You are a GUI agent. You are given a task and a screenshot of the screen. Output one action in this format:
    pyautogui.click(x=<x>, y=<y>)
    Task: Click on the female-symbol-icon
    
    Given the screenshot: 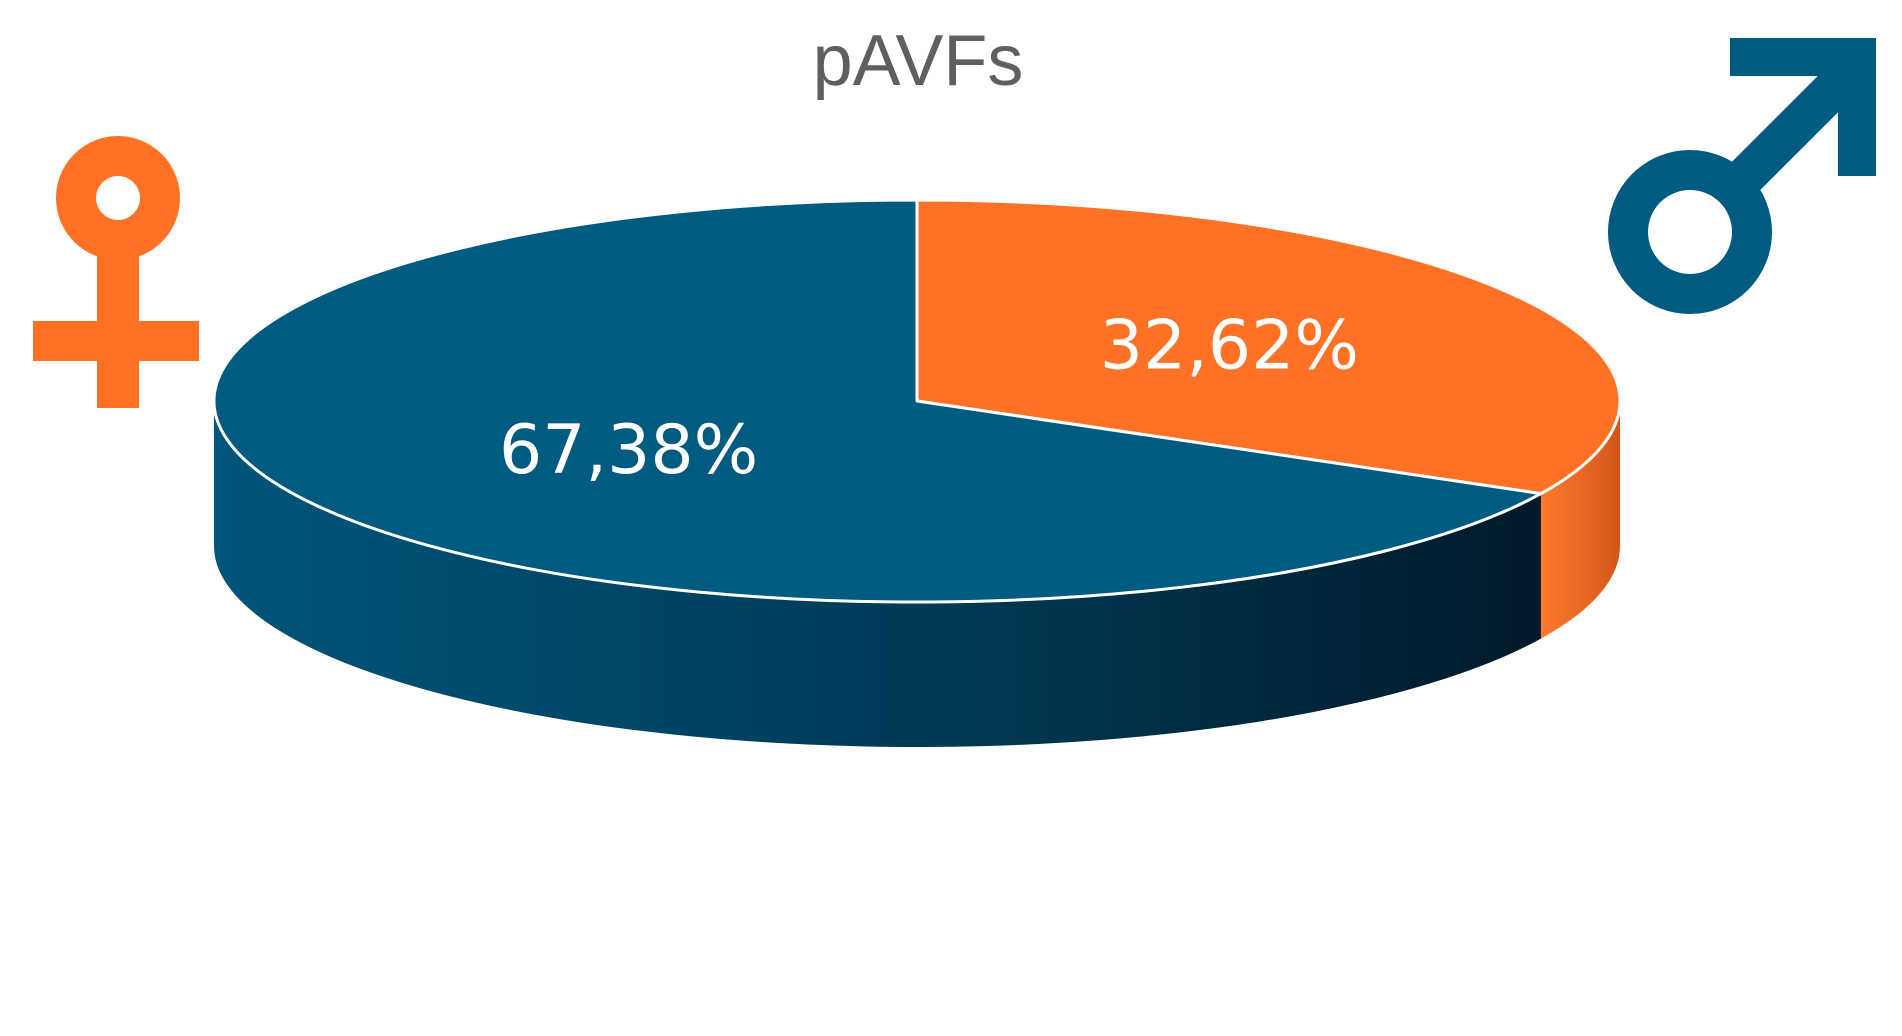 What is the action you would take?
    pyautogui.click(x=116, y=272)
    